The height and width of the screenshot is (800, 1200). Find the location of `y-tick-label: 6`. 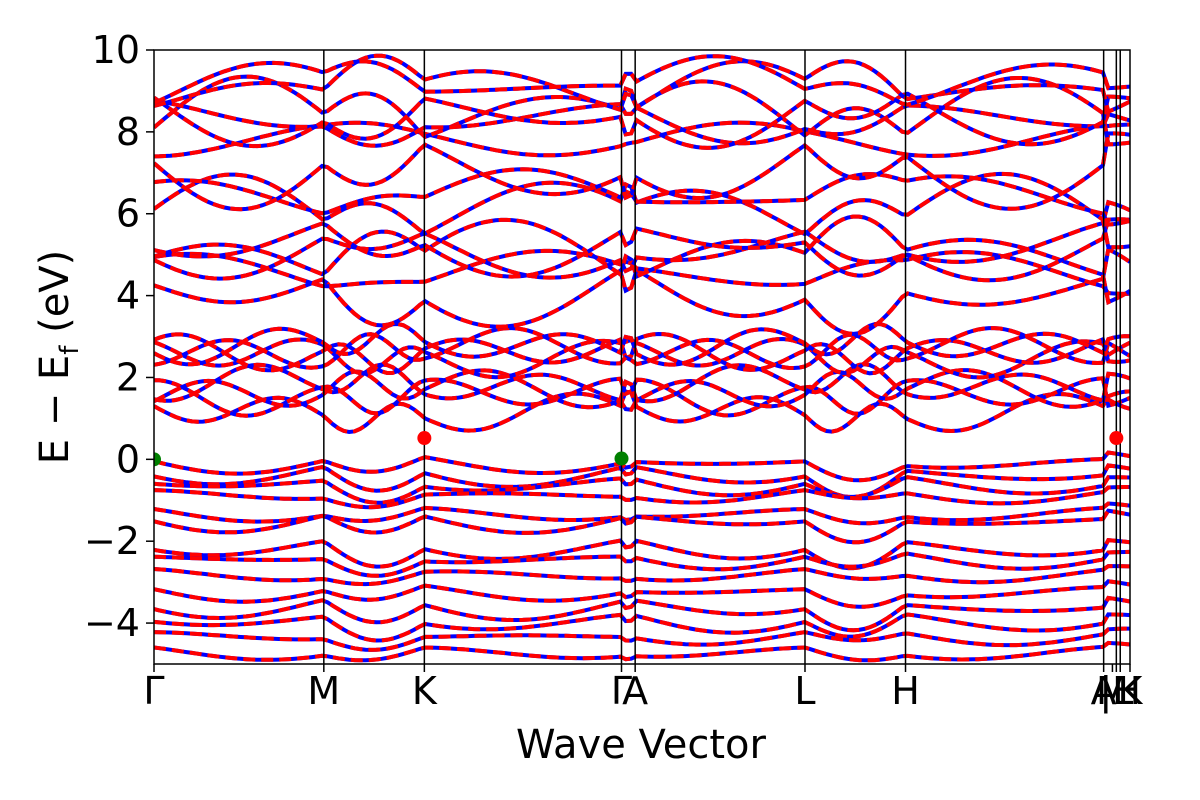

y-tick-label: 6 is located at coordinates (128, 214).